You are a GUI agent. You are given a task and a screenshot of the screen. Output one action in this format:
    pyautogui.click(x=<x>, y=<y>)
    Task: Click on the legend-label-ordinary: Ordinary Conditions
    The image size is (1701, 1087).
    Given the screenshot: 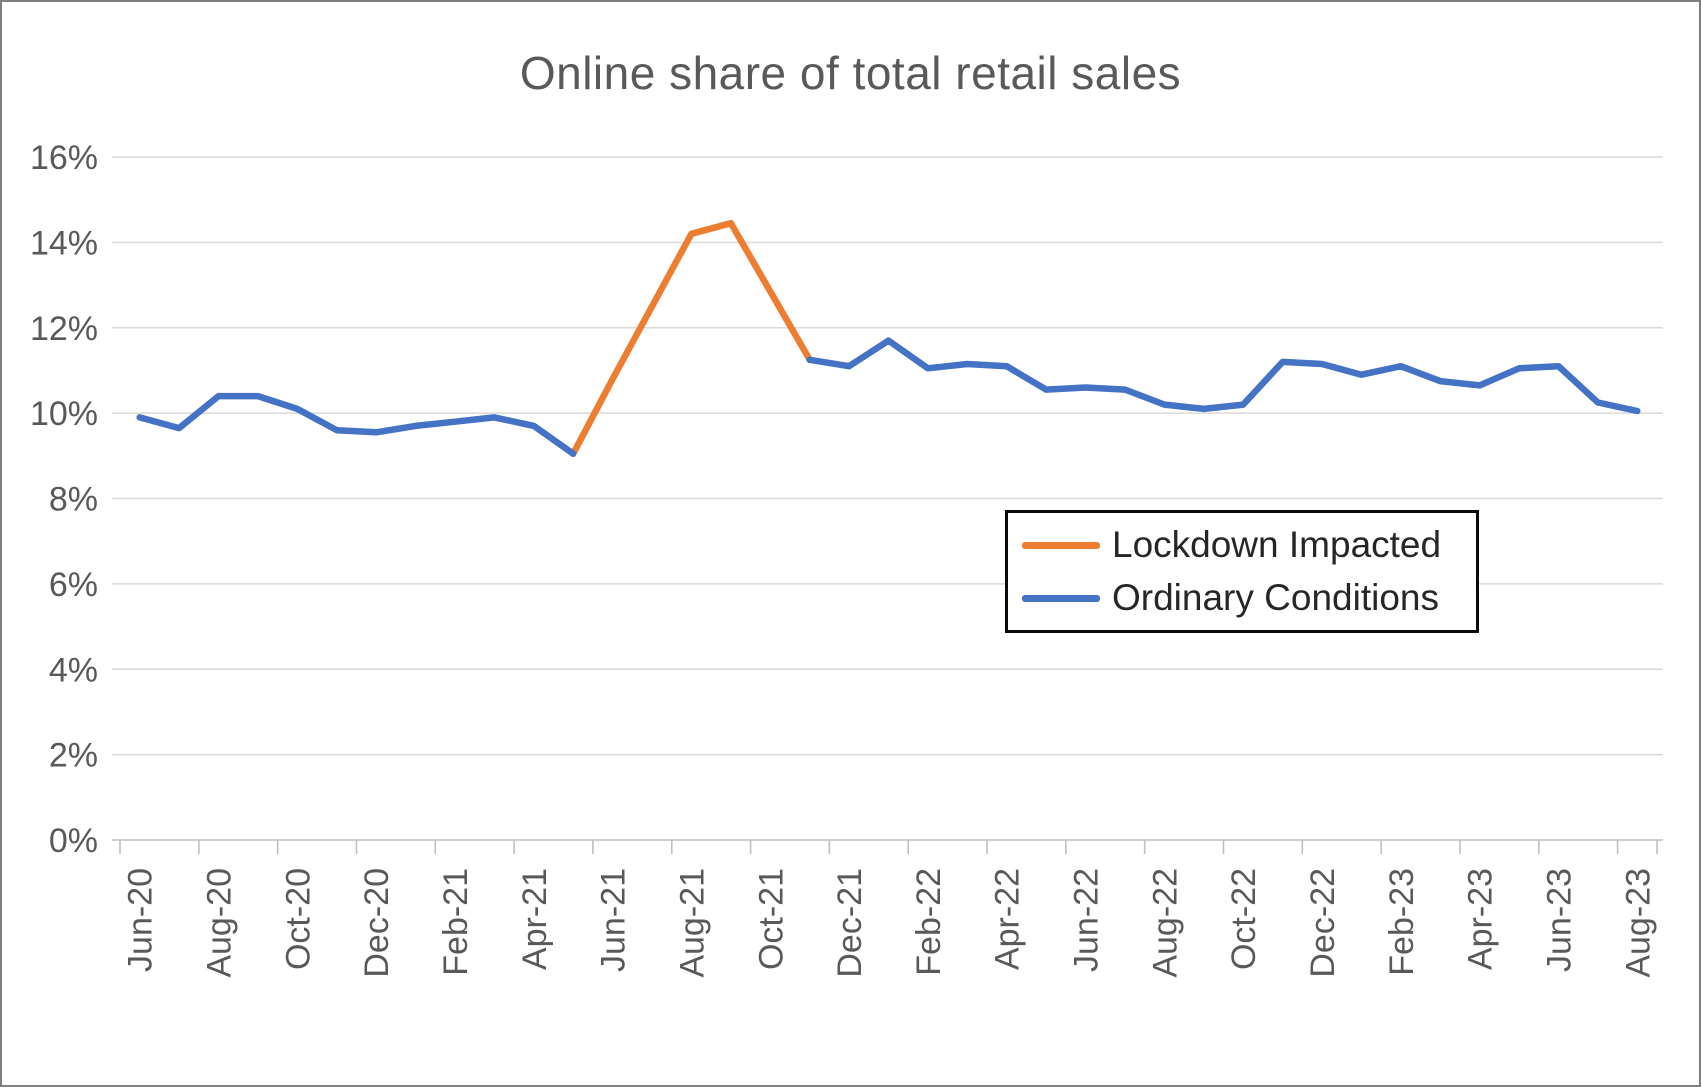 What is the action you would take?
    pyautogui.click(x=1275, y=597)
    